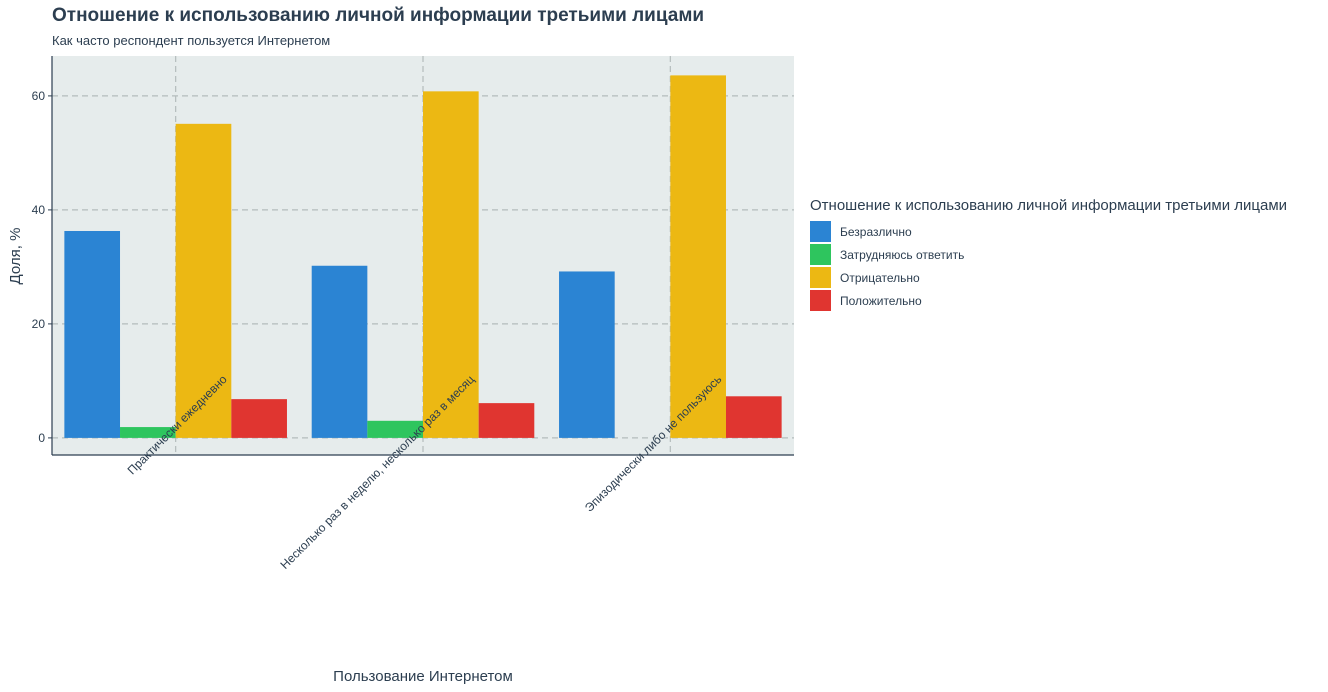 This screenshot has height=692, width=1328. Describe the element at coordinates (1048, 231) in the screenshot. I see `legend-item: Безразлично` at that location.